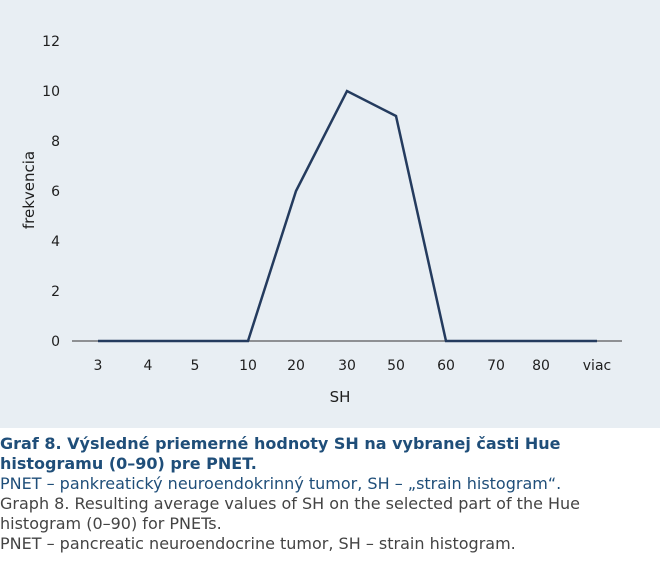 Image resolution: width=660 pixels, height=586 pixels. Describe the element at coordinates (541, 366) in the screenshot. I see `x-tick-label: 80` at that location.